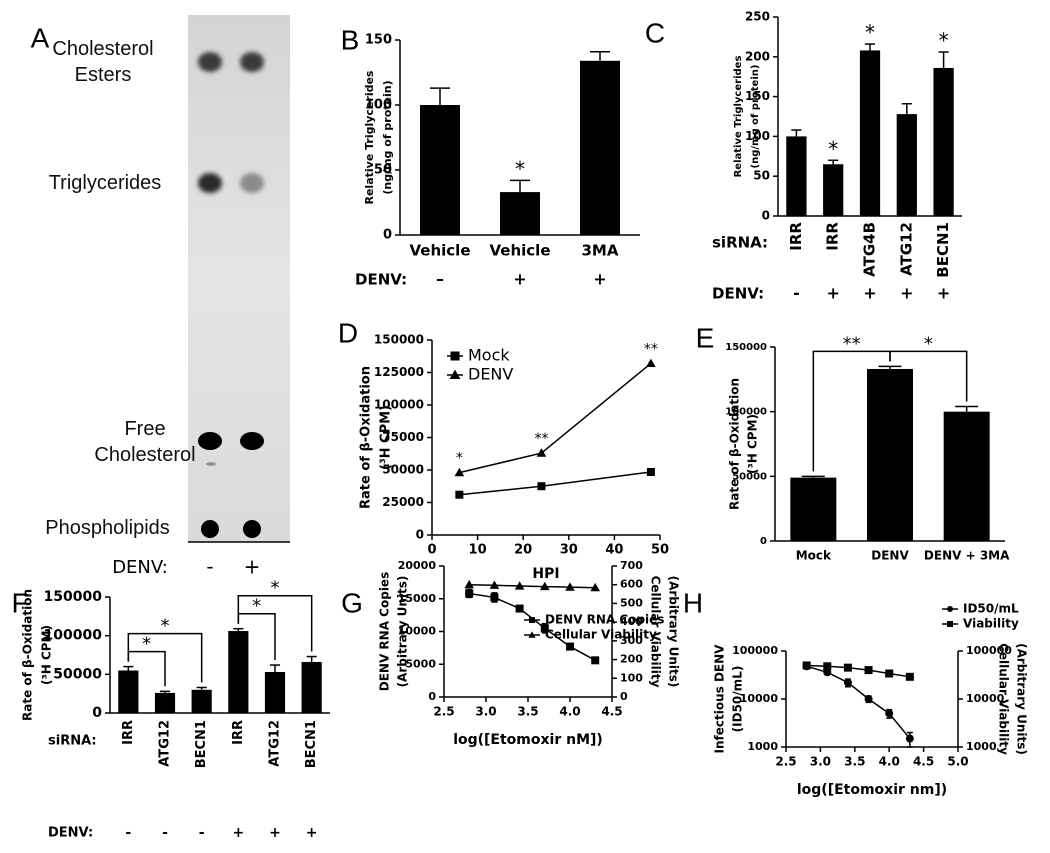 The width and height of the screenshot is (1050, 853). I want to click on lane-label: -, so click(209, 567).